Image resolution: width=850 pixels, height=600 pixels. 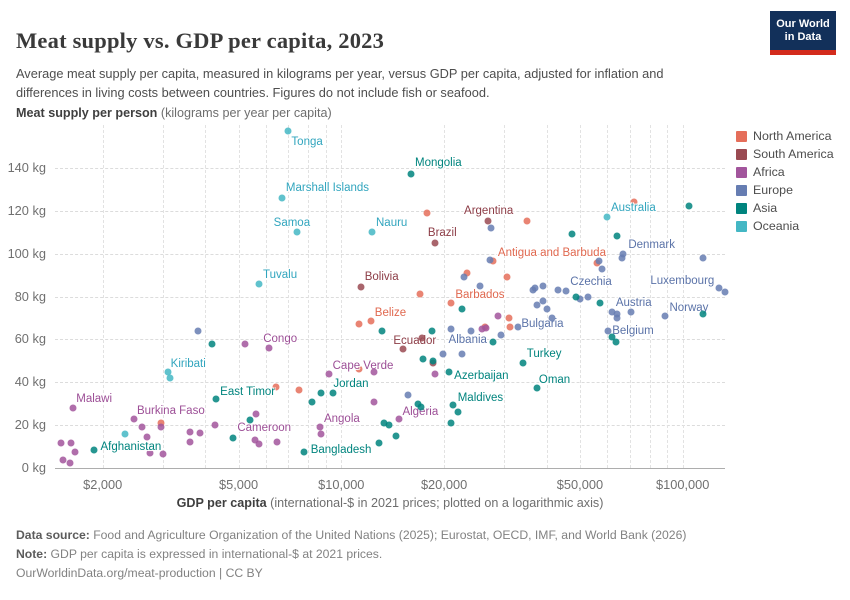 What do you see at coordinates (785, 136) in the screenshot?
I see `legend-item-north-america: North America` at bounding box center [785, 136].